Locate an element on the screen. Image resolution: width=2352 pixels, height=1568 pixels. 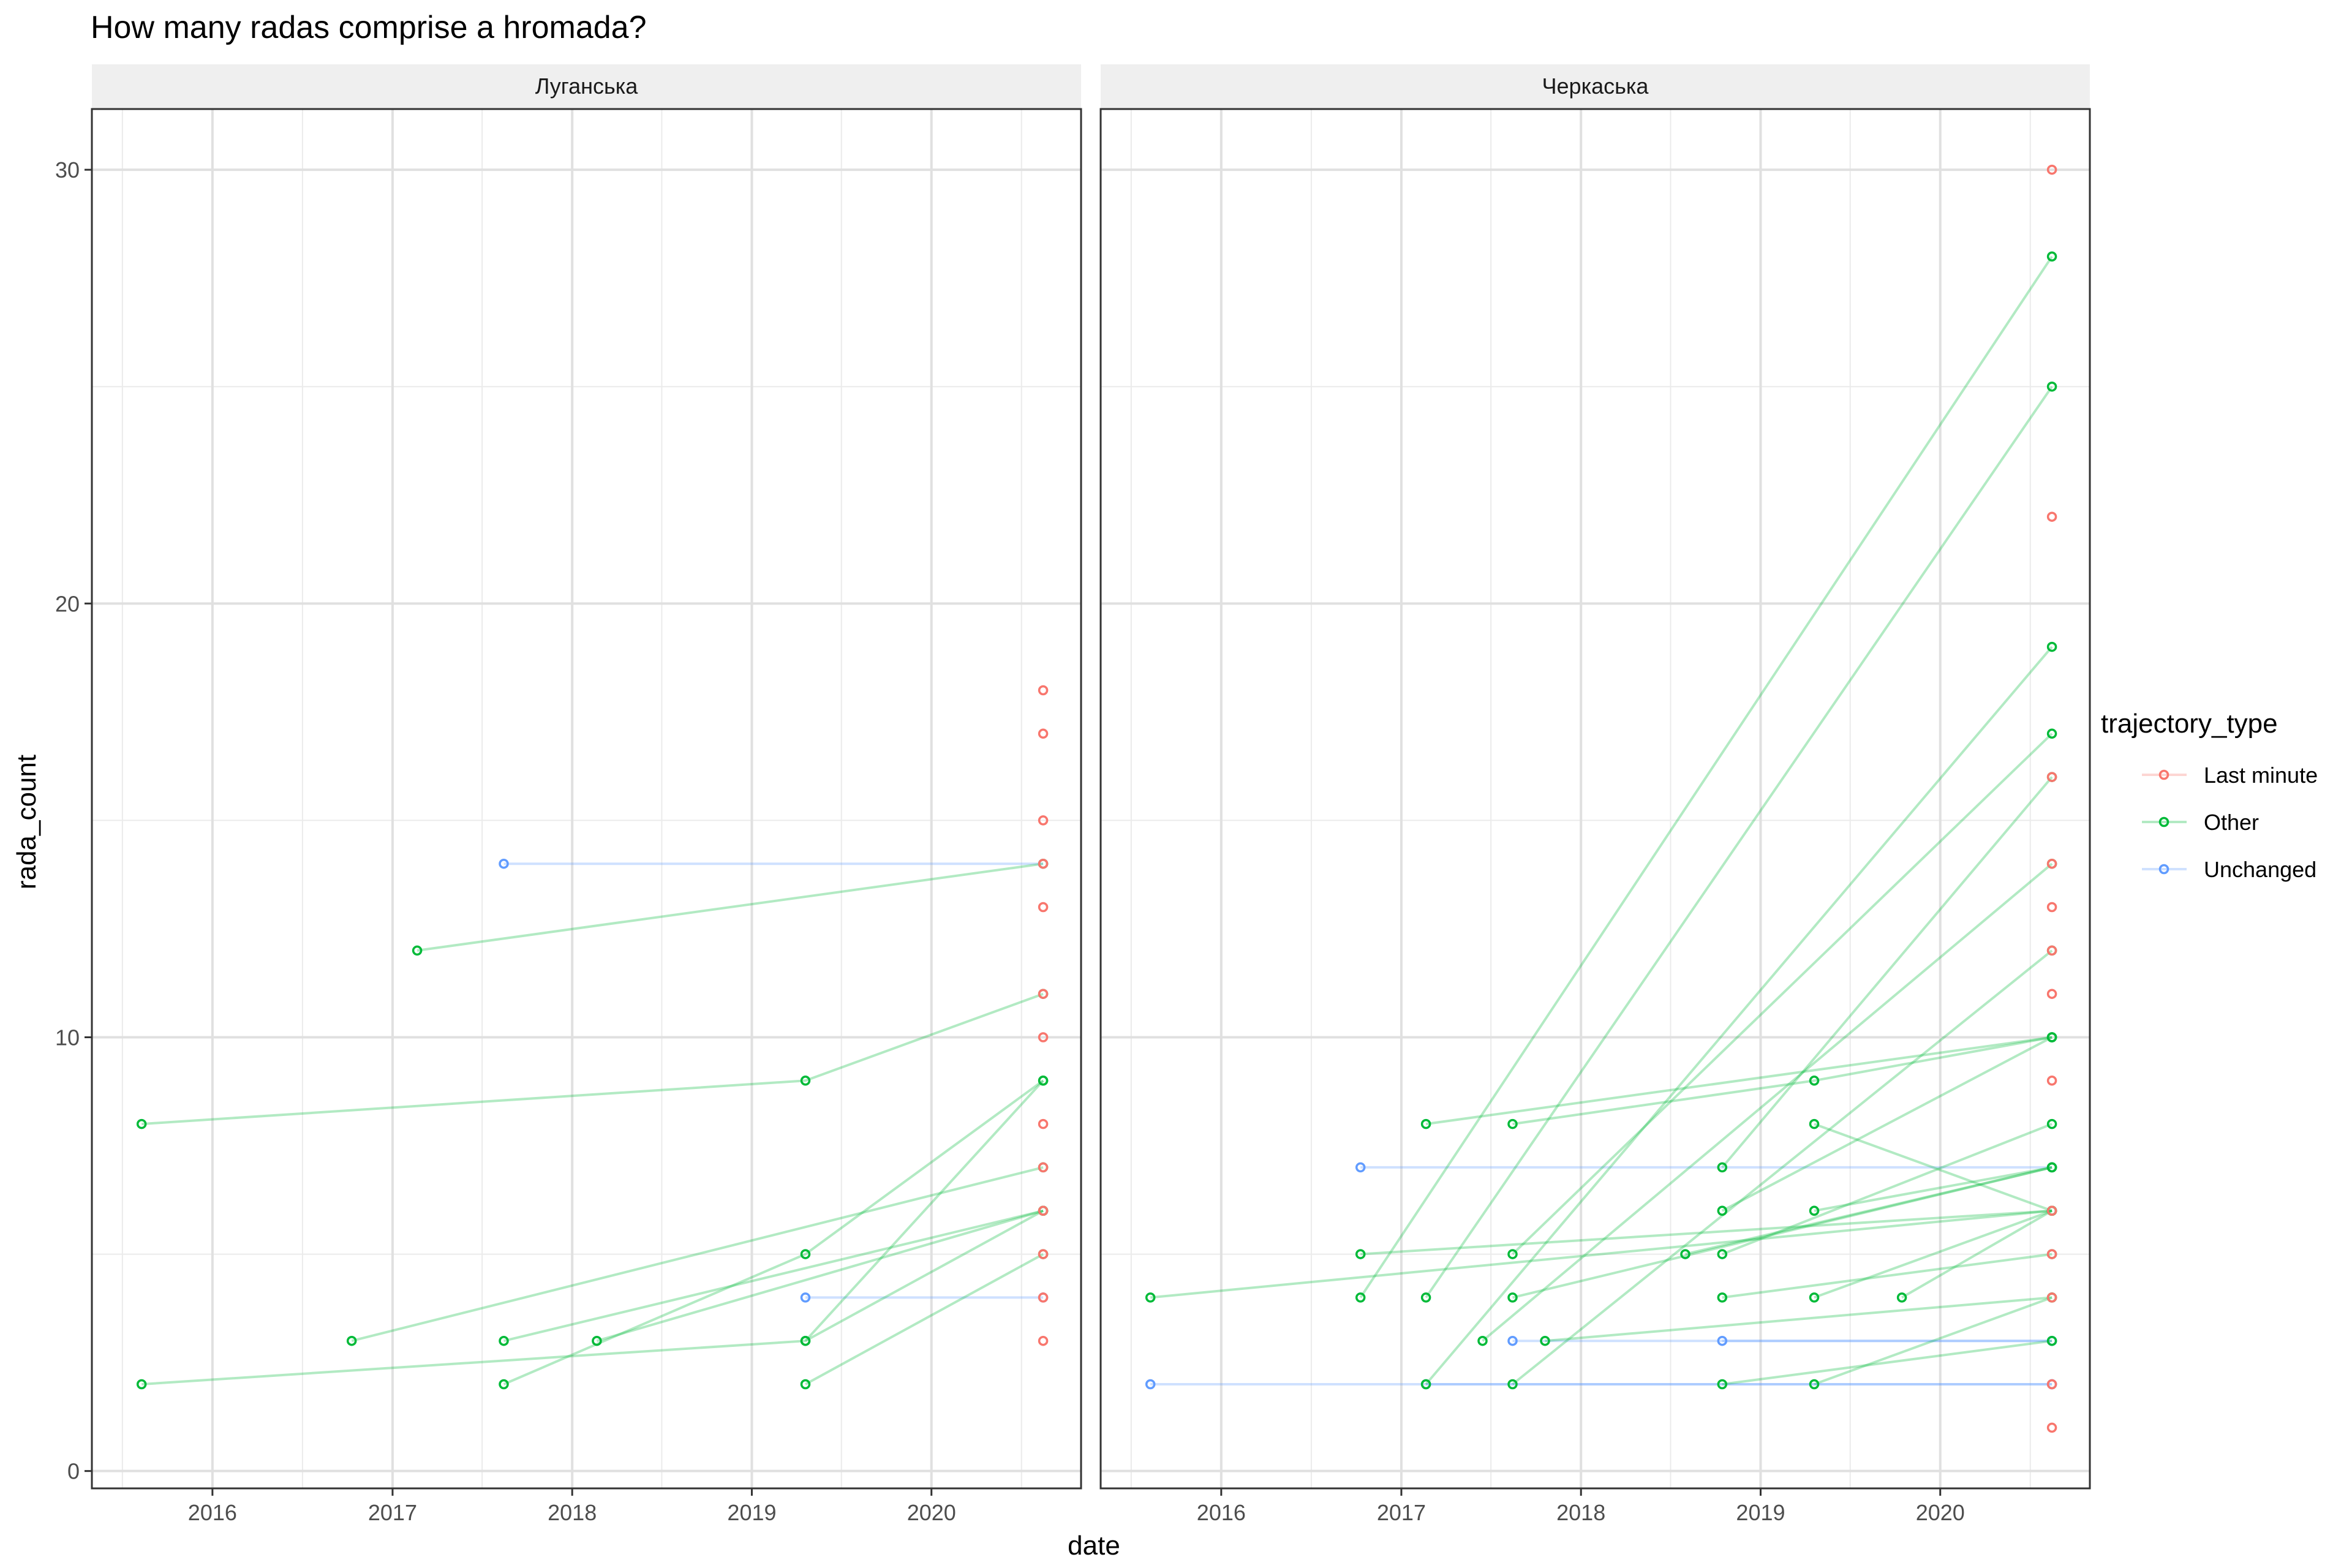
y-tick-label: 10 is located at coordinates (67, 1037).